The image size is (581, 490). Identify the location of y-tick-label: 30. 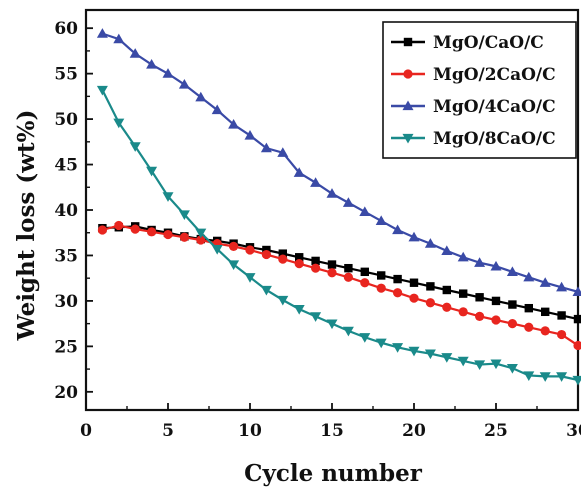
(66, 302).